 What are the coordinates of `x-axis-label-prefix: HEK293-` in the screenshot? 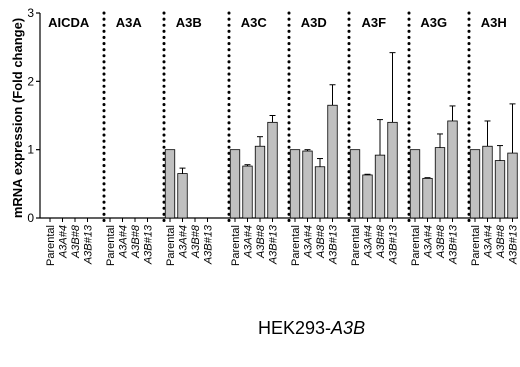 It's located at (295, 328).